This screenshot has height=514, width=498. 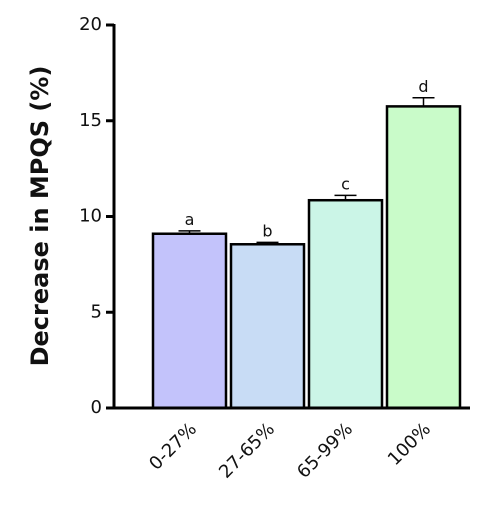 I want to click on annotation: d, so click(x=423, y=86).